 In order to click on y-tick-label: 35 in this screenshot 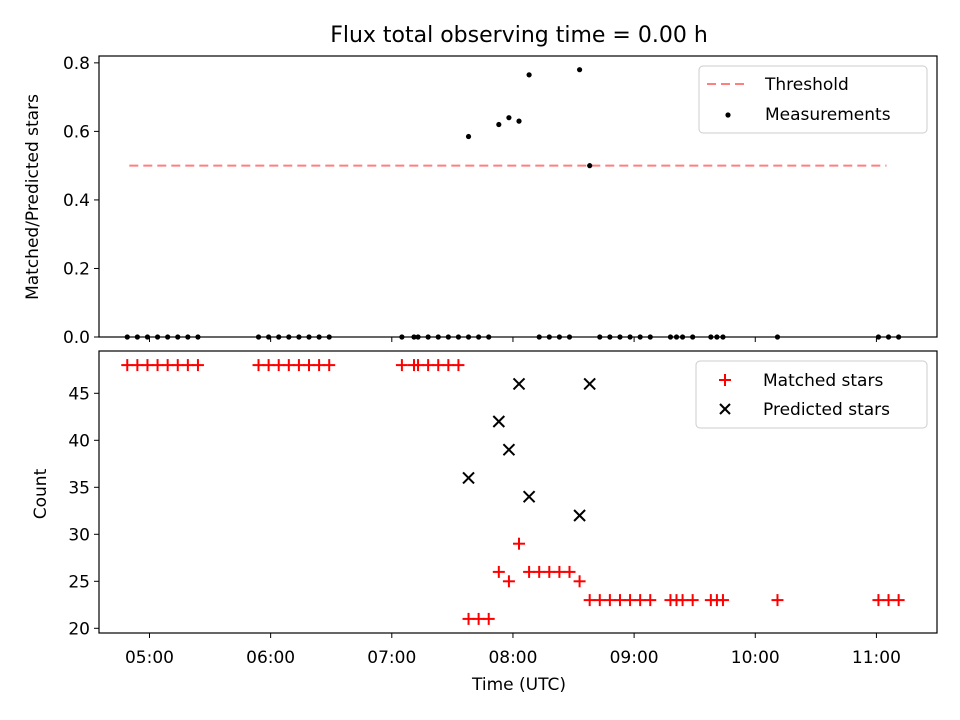, I will do `click(79, 488)`.